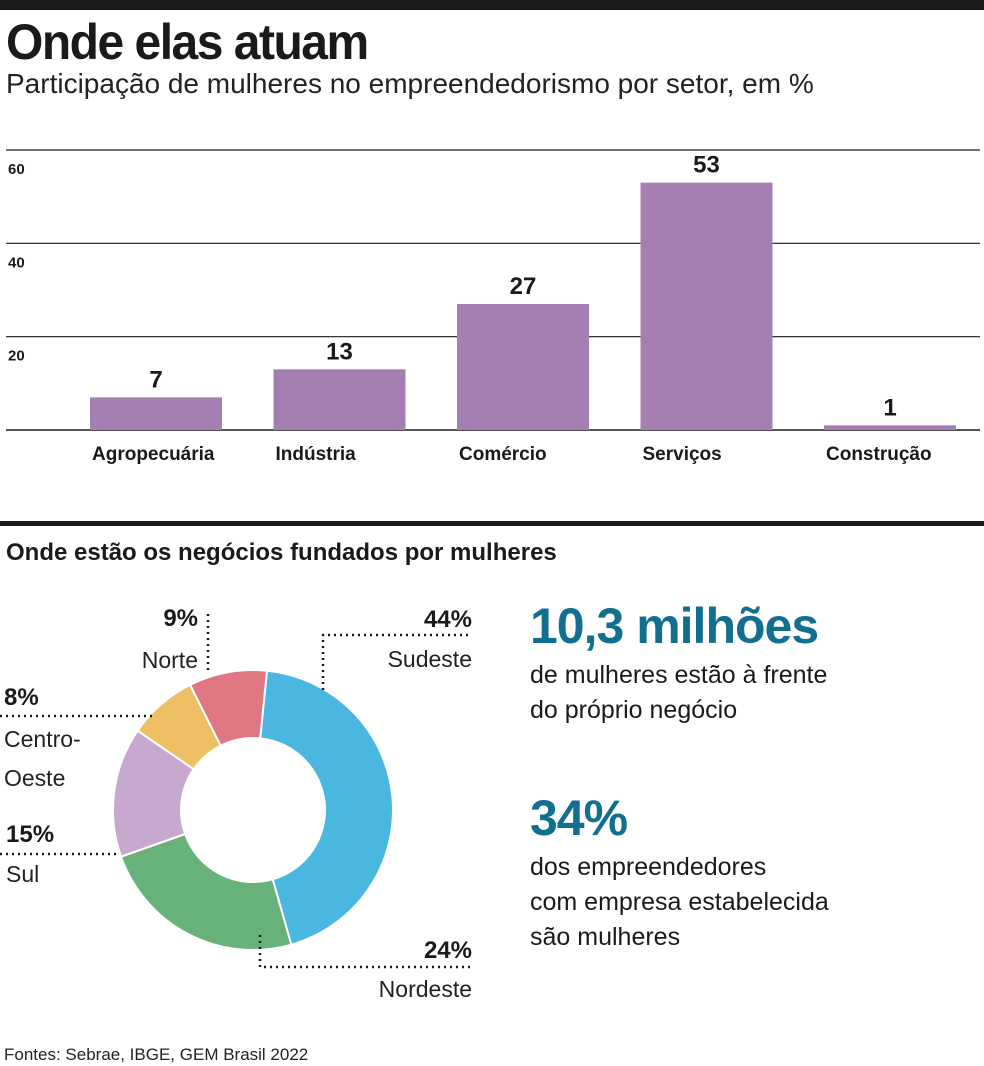 The height and width of the screenshot is (1066, 984). I want to click on source-note: Fontes: Sebrae, IBGE, GEM Brasil 2022, so click(156, 1054).